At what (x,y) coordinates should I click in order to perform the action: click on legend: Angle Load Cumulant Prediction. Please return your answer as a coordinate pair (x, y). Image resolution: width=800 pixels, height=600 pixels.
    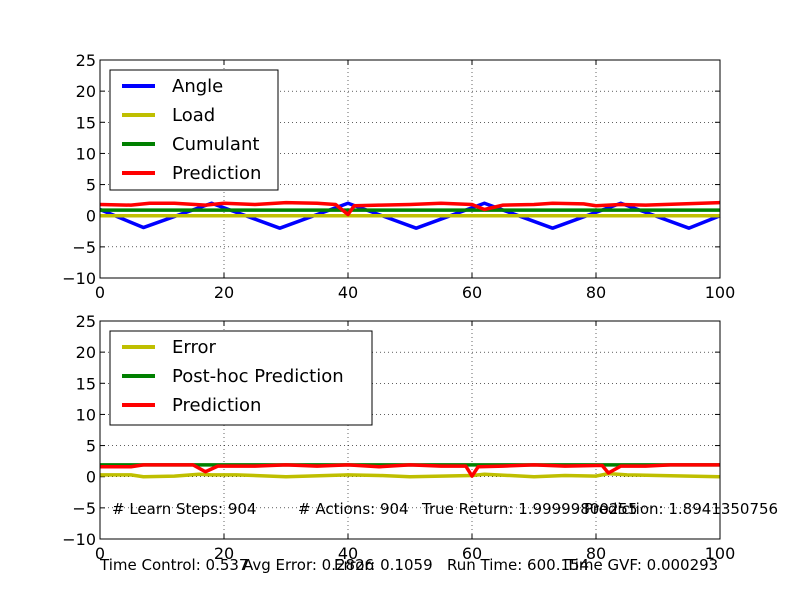
    Looking at the image, I should click on (194, 130).